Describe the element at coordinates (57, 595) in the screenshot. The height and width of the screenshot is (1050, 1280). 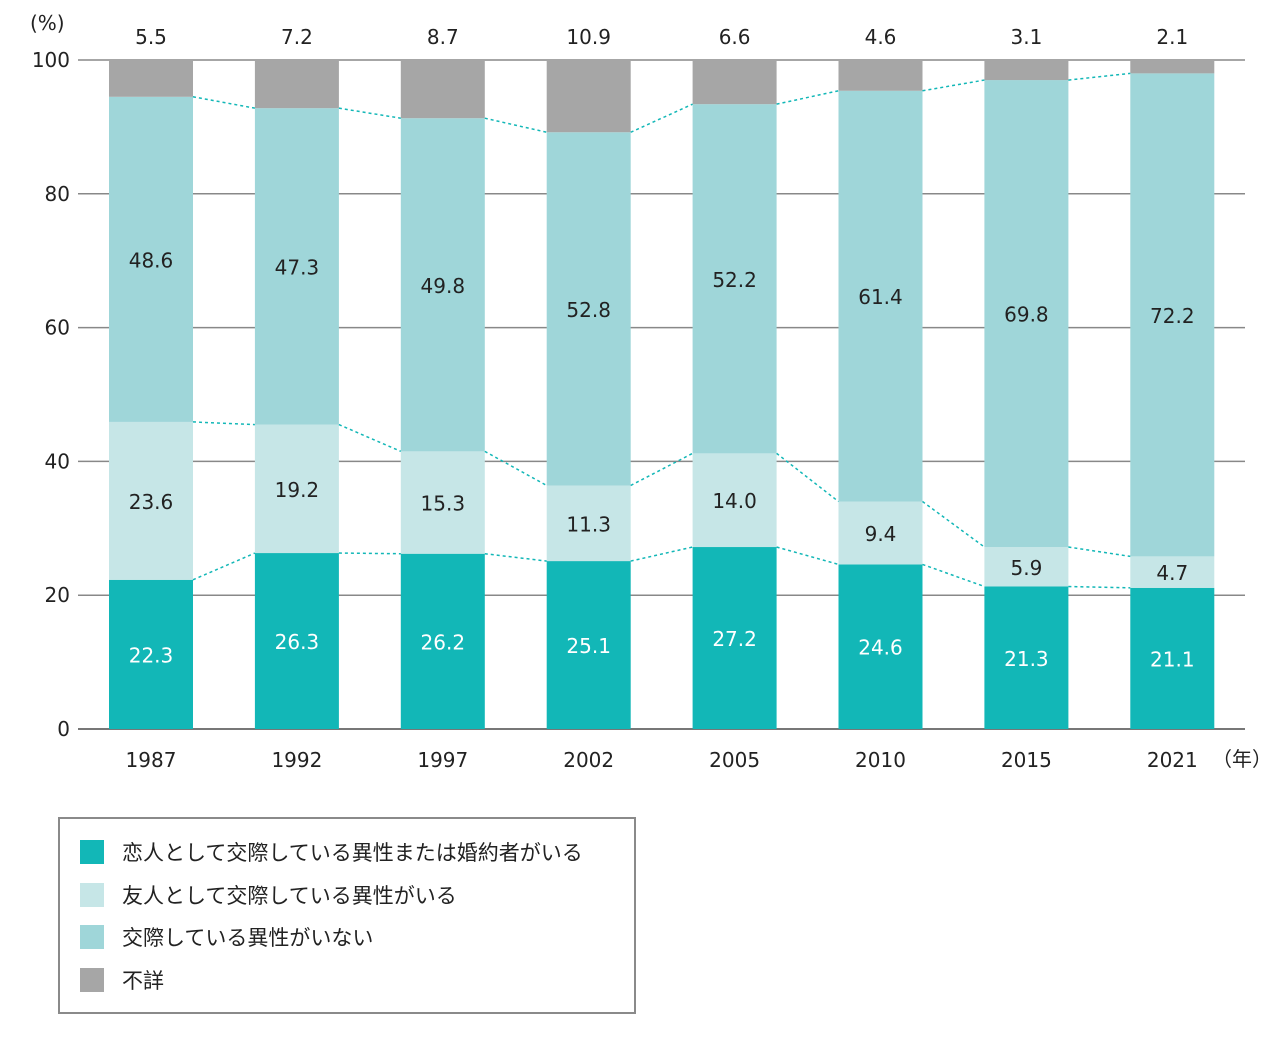
I see `y-tick-label: 20` at that location.